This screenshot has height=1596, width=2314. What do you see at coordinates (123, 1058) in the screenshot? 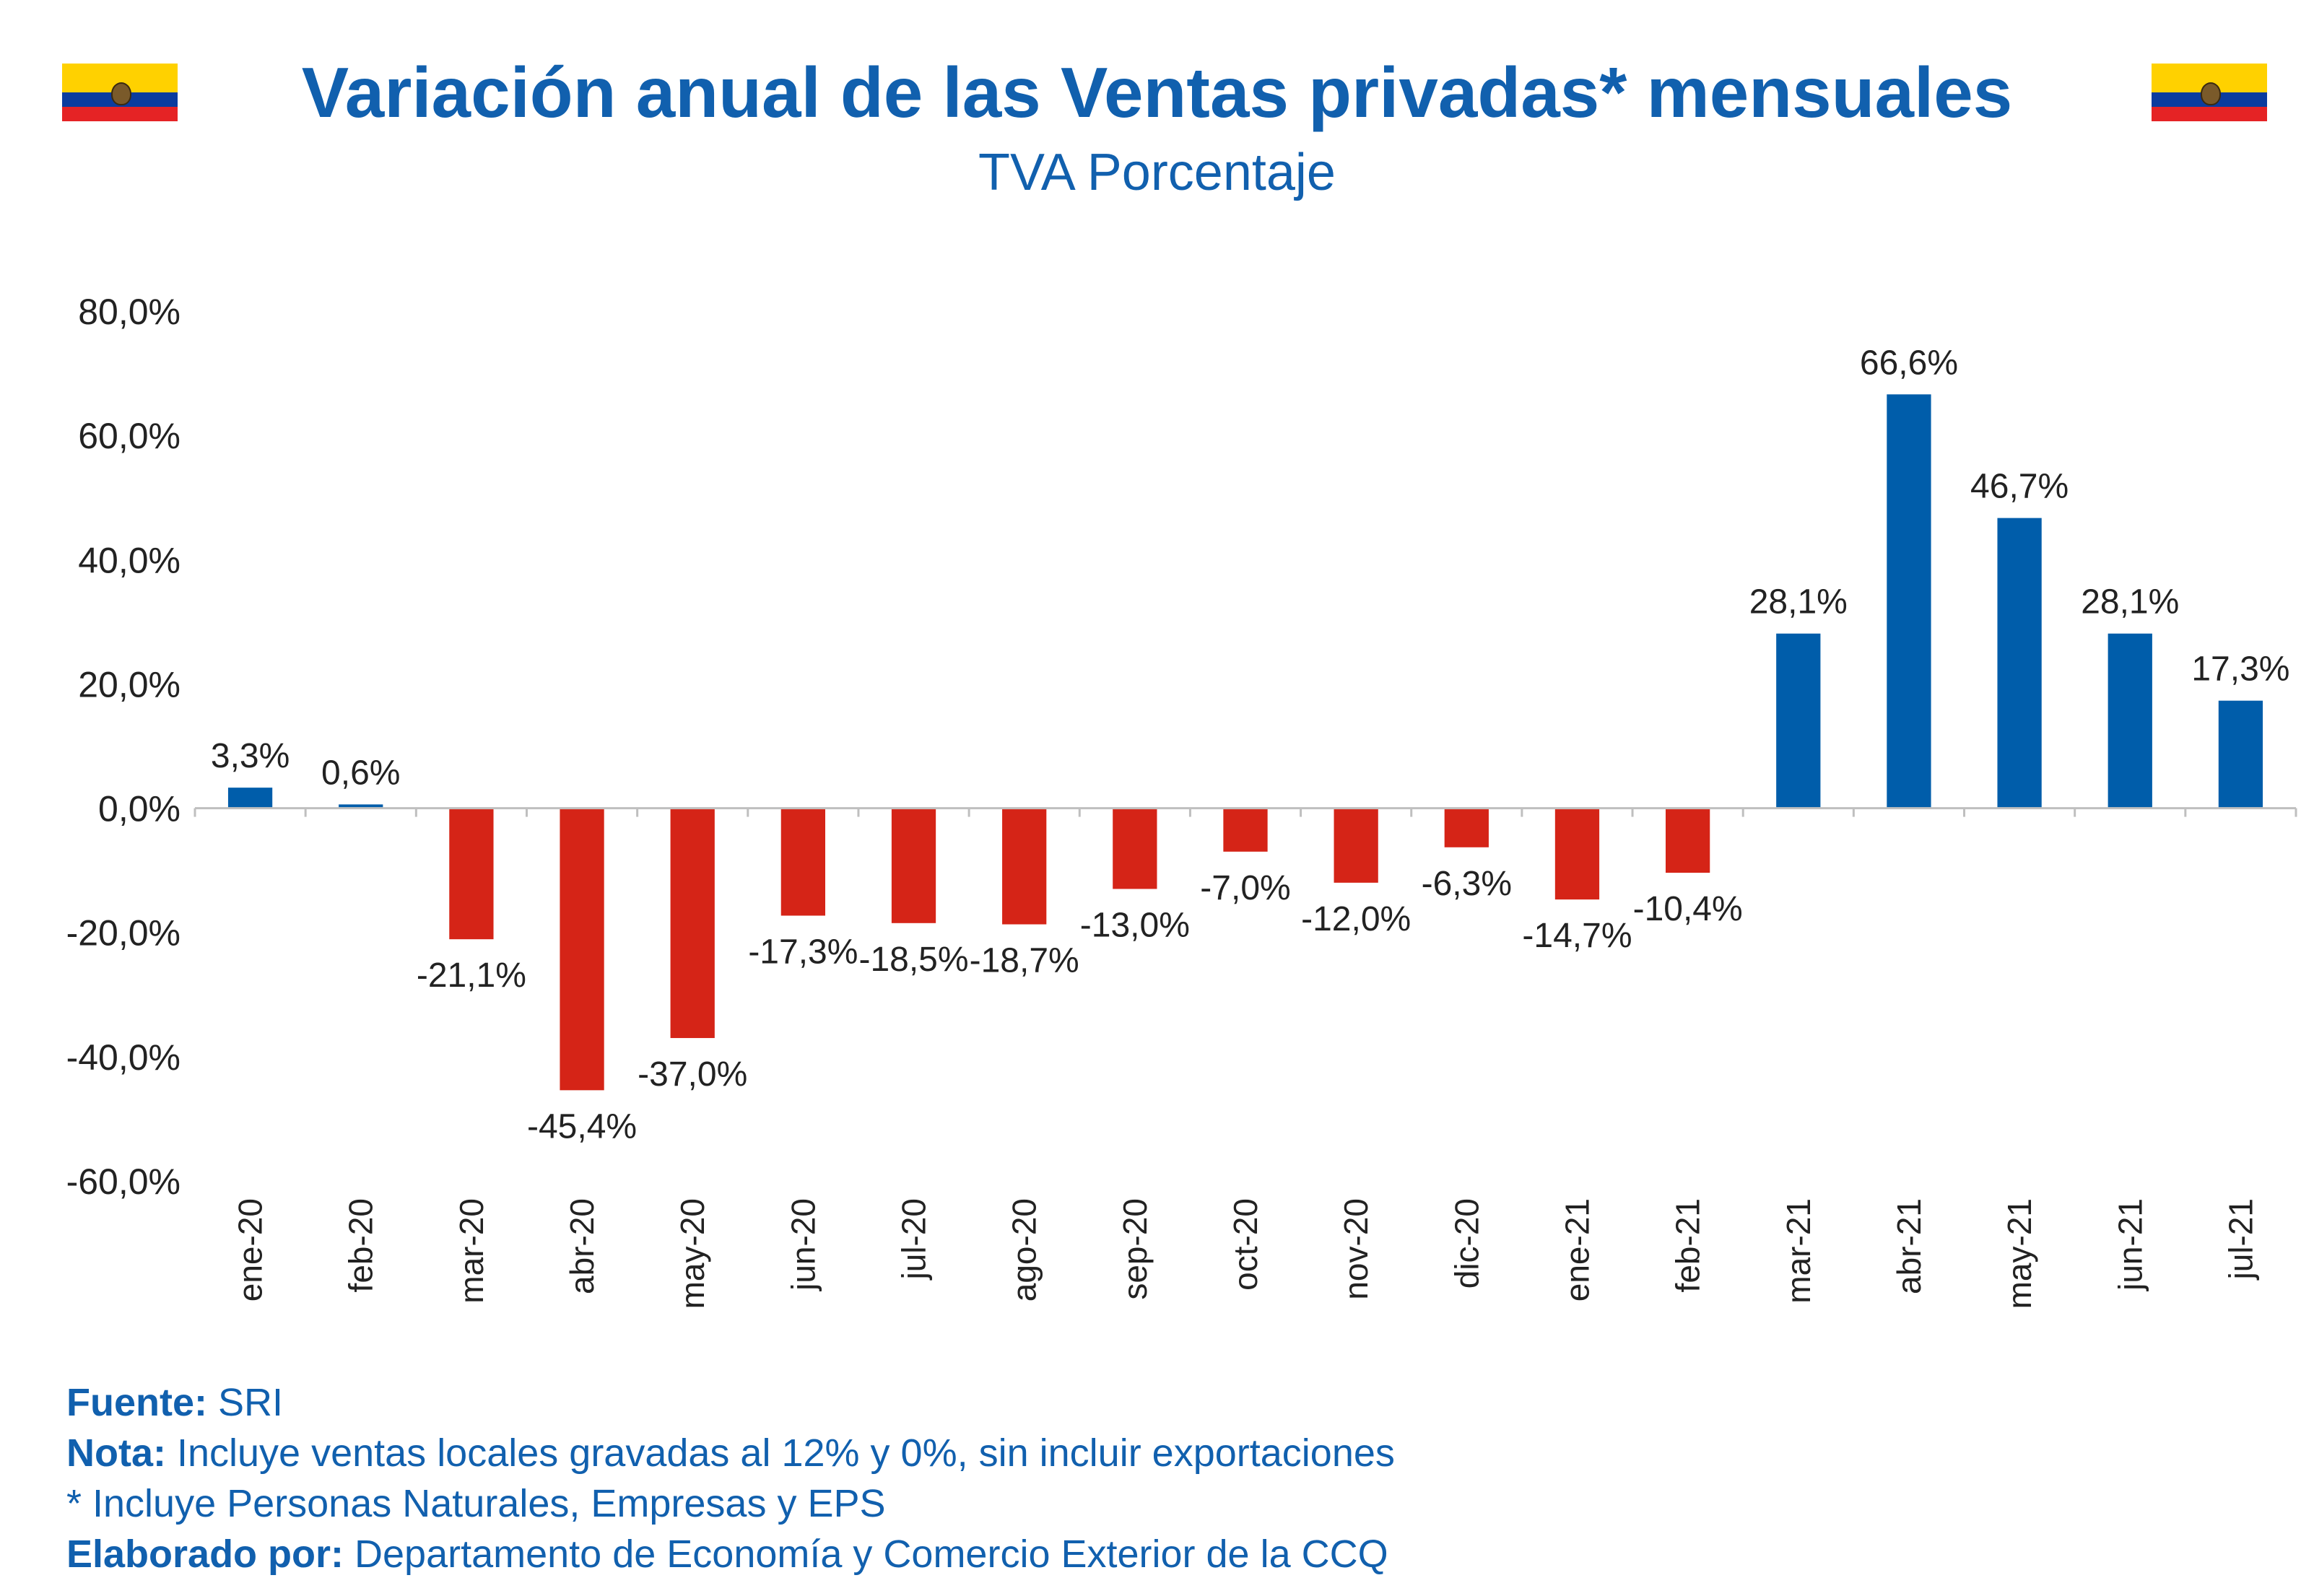
I see `y-tick-label: -40,0%` at bounding box center [123, 1058].